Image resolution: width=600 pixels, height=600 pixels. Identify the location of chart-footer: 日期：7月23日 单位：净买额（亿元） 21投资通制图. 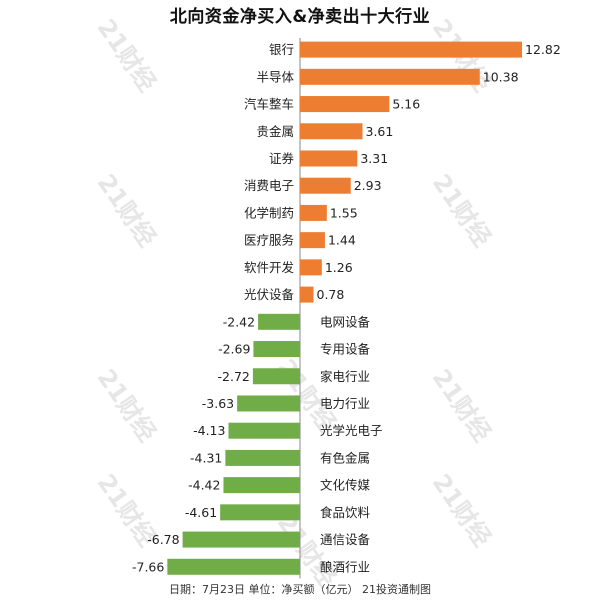
(300, 589).